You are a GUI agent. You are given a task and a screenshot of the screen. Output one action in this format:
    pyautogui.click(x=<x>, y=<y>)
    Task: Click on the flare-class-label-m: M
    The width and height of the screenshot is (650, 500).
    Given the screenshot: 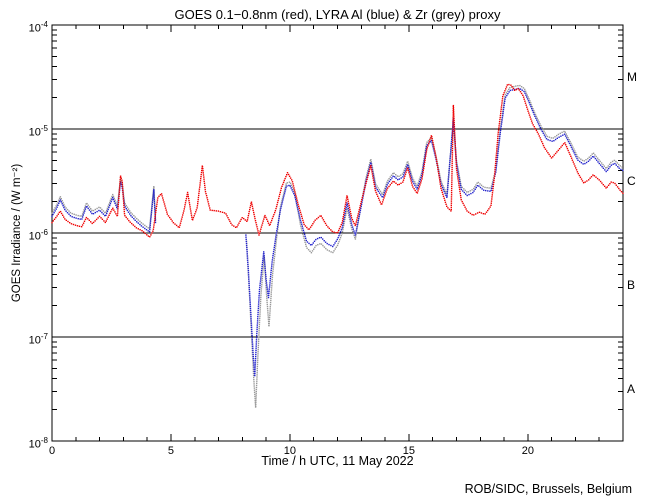 What is the action you would take?
    pyautogui.click(x=632, y=77)
    